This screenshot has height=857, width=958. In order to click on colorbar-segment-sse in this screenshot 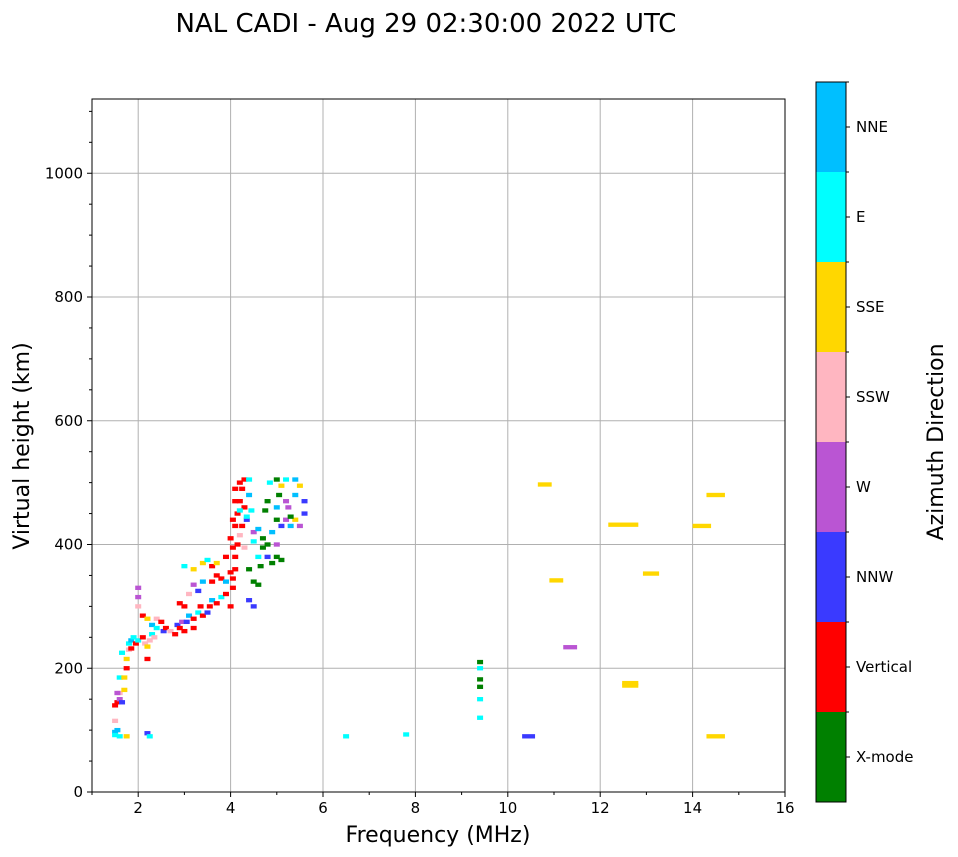, I will do `click(831, 307)`.